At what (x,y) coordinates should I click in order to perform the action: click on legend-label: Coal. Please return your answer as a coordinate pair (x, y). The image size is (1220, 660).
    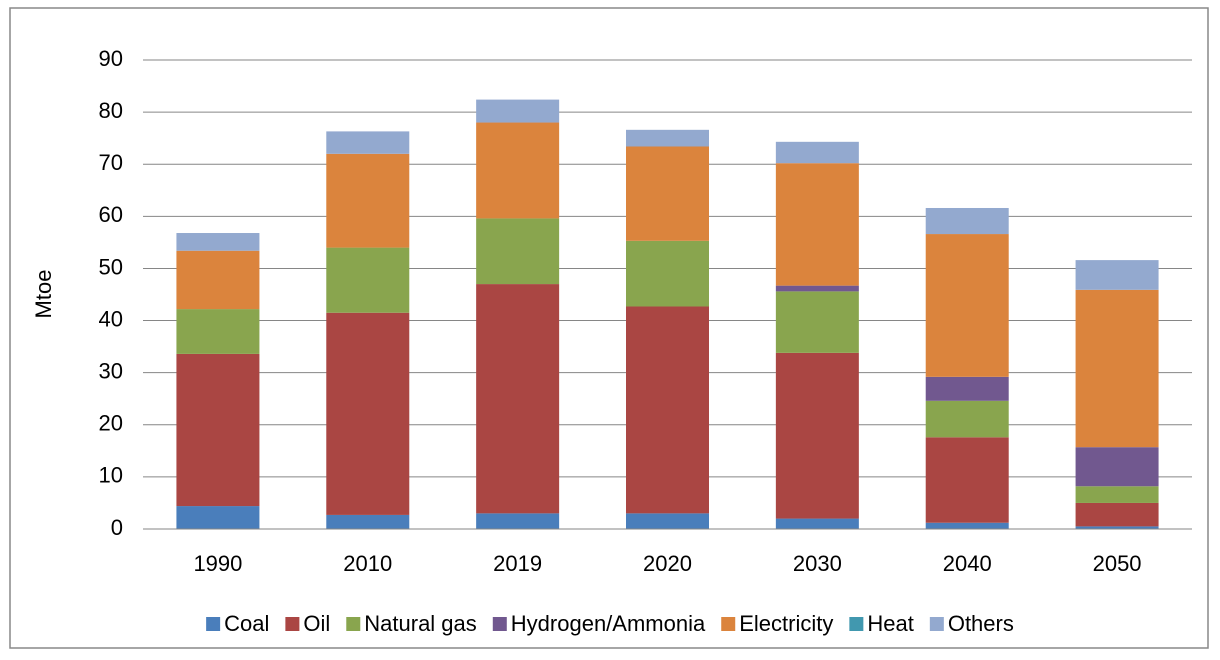
    Looking at the image, I should click on (246, 623).